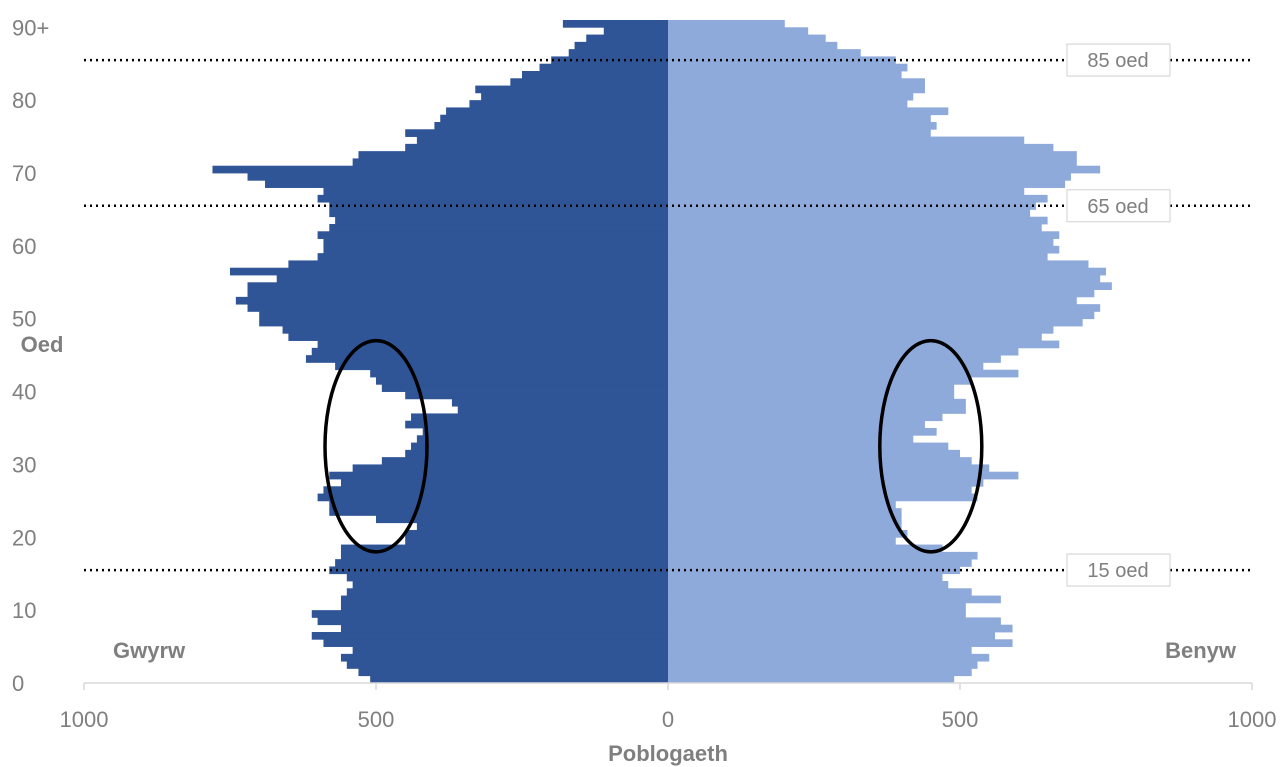 This screenshot has height=767, width=1286. Describe the element at coordinates (376, 446) in the screenshot. I see `annotation-ellipse-gwyrw` at that location.